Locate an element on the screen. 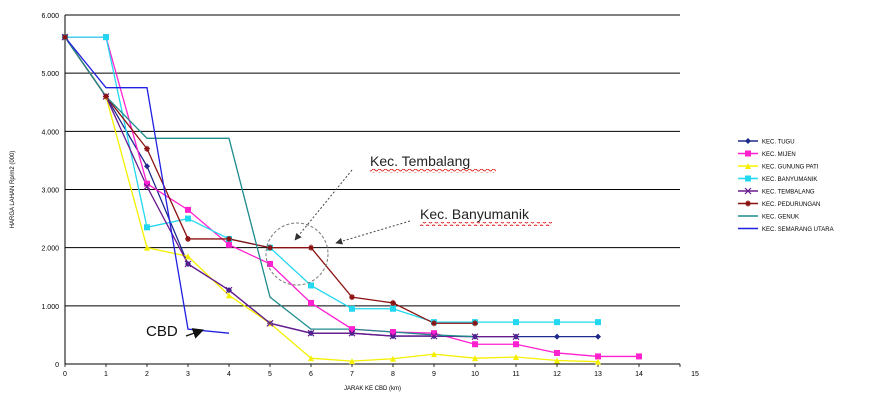  legend-label: KEC. GUNUNG PATI is located at coordinates (790, 168).